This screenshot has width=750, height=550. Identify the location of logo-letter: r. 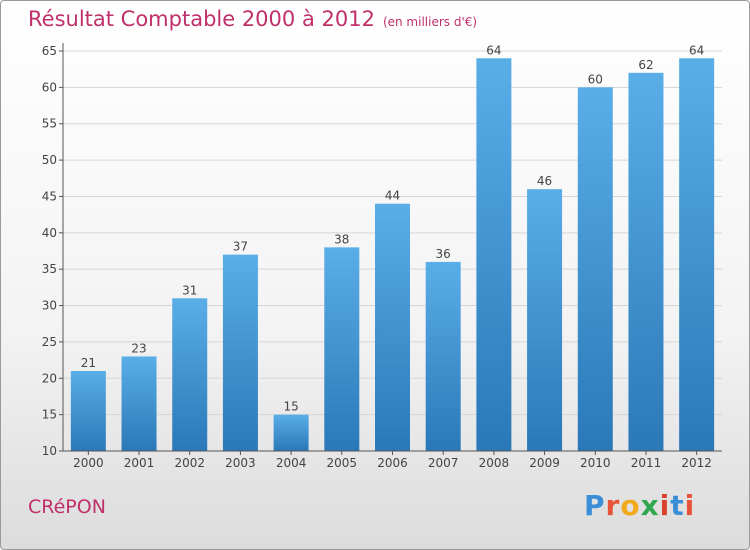
(613, 505).